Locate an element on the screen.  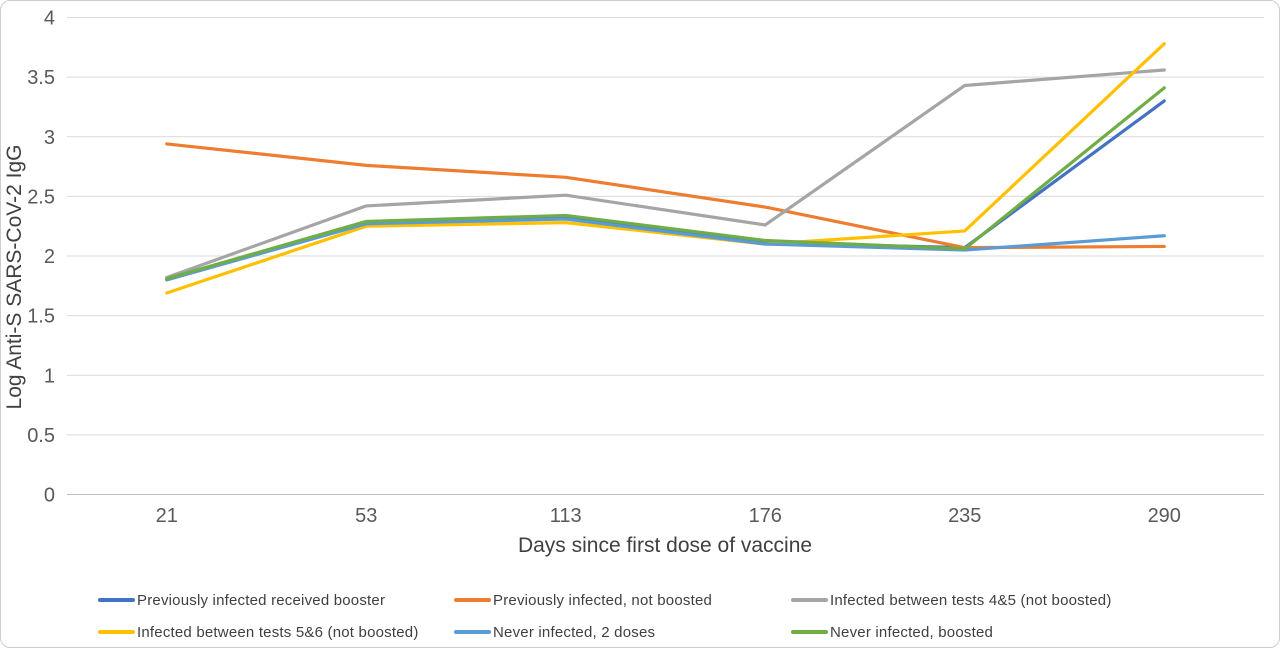
y-tick-label-0: 0 is located at coordinates (49, 496).